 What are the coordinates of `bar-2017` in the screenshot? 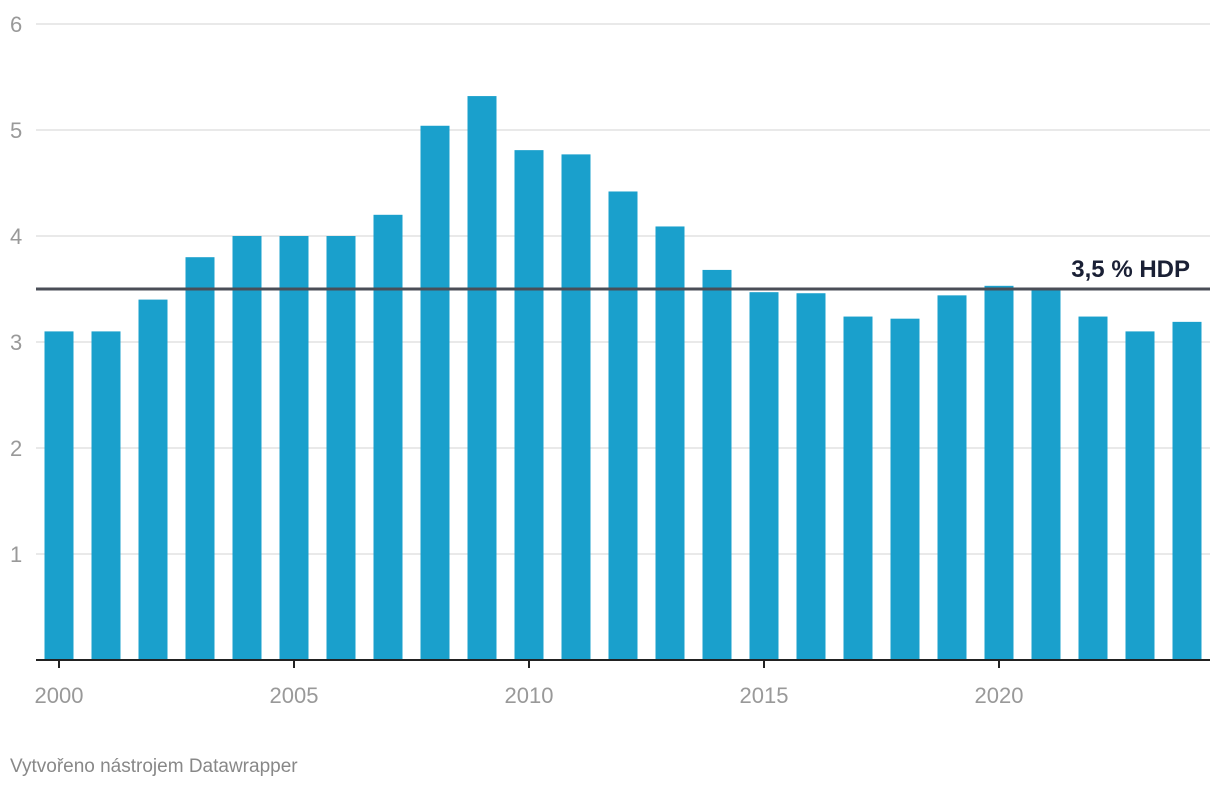 It's located at (858, 488).